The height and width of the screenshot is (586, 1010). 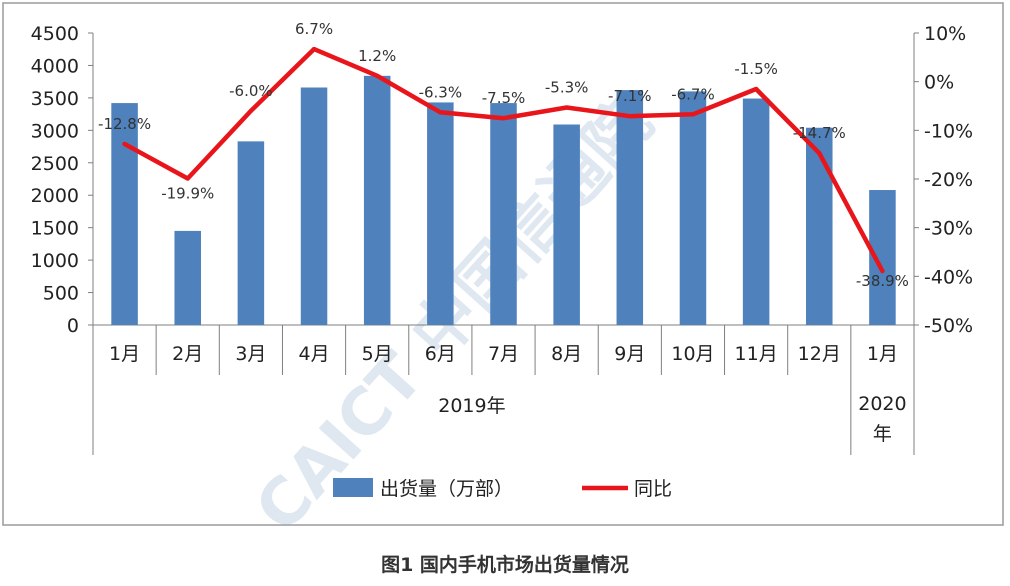 I want to click on x-group-label: 2019年, so click(x=471, y=406).